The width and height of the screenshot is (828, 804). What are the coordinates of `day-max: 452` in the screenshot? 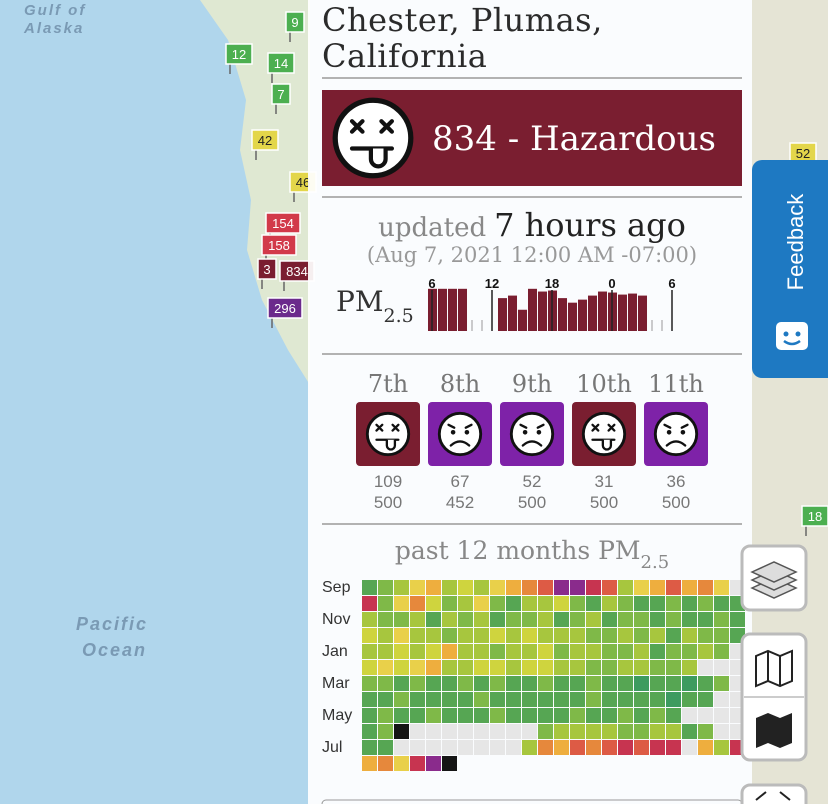 It's located at (460, 502).